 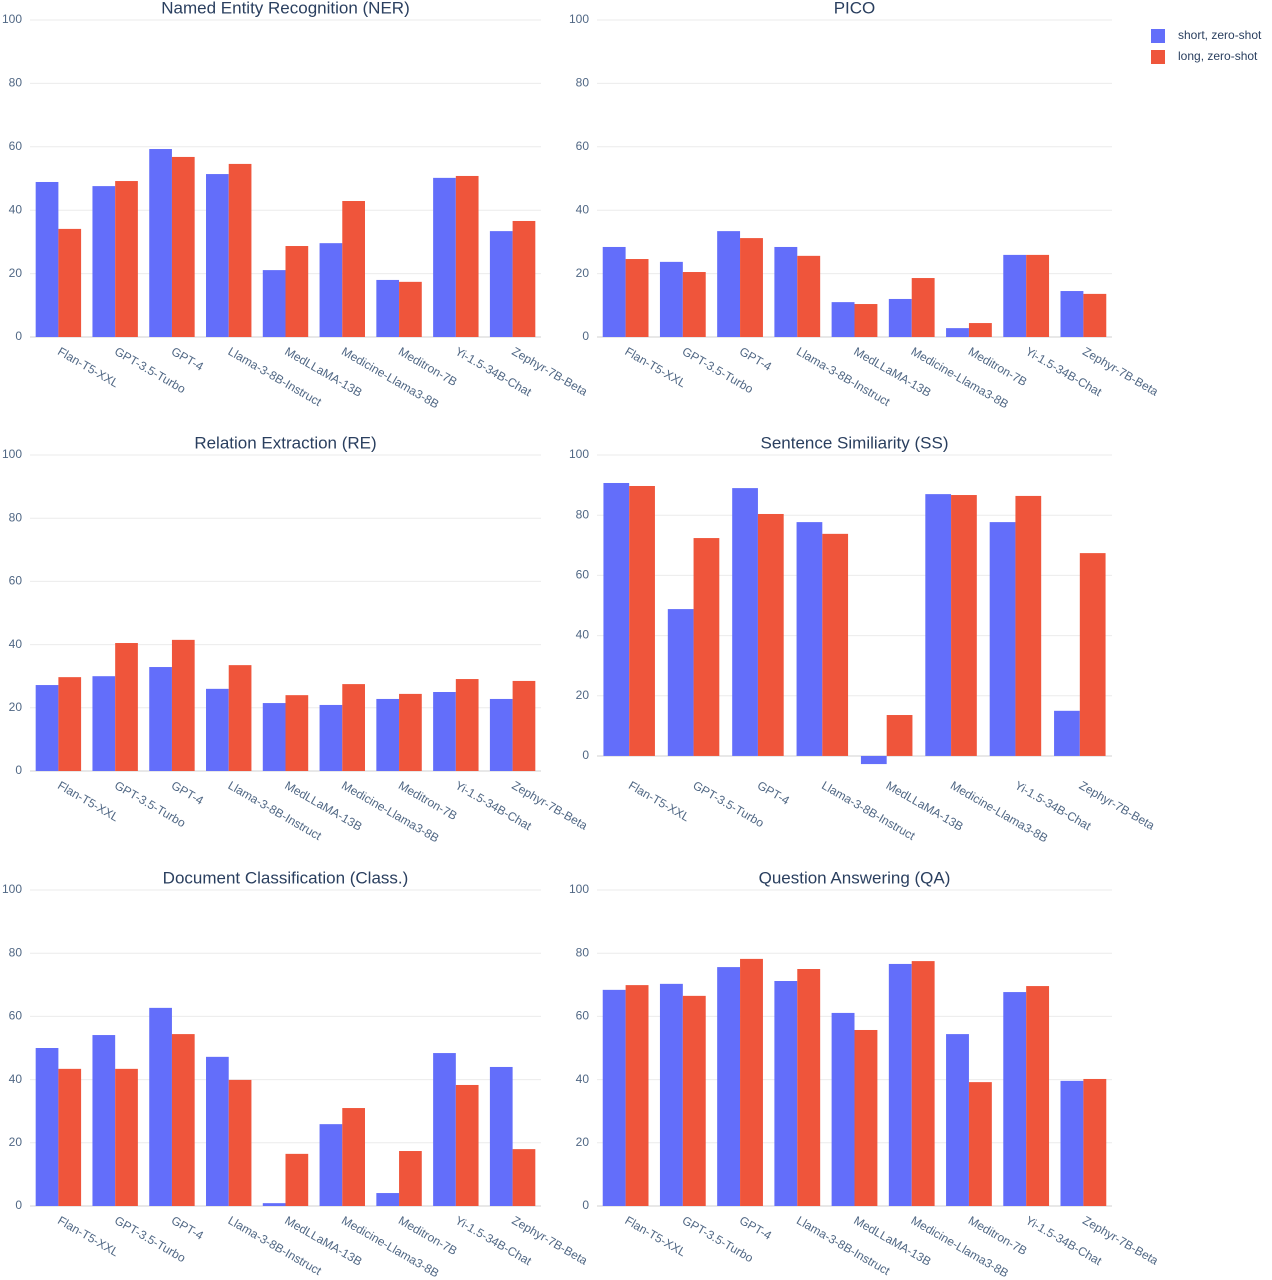 What do you see at coordinates (285, 8) in the screenshot?
I see `chart-title: Named Entity Recognition (NER)` at bounding box center [285, 8].